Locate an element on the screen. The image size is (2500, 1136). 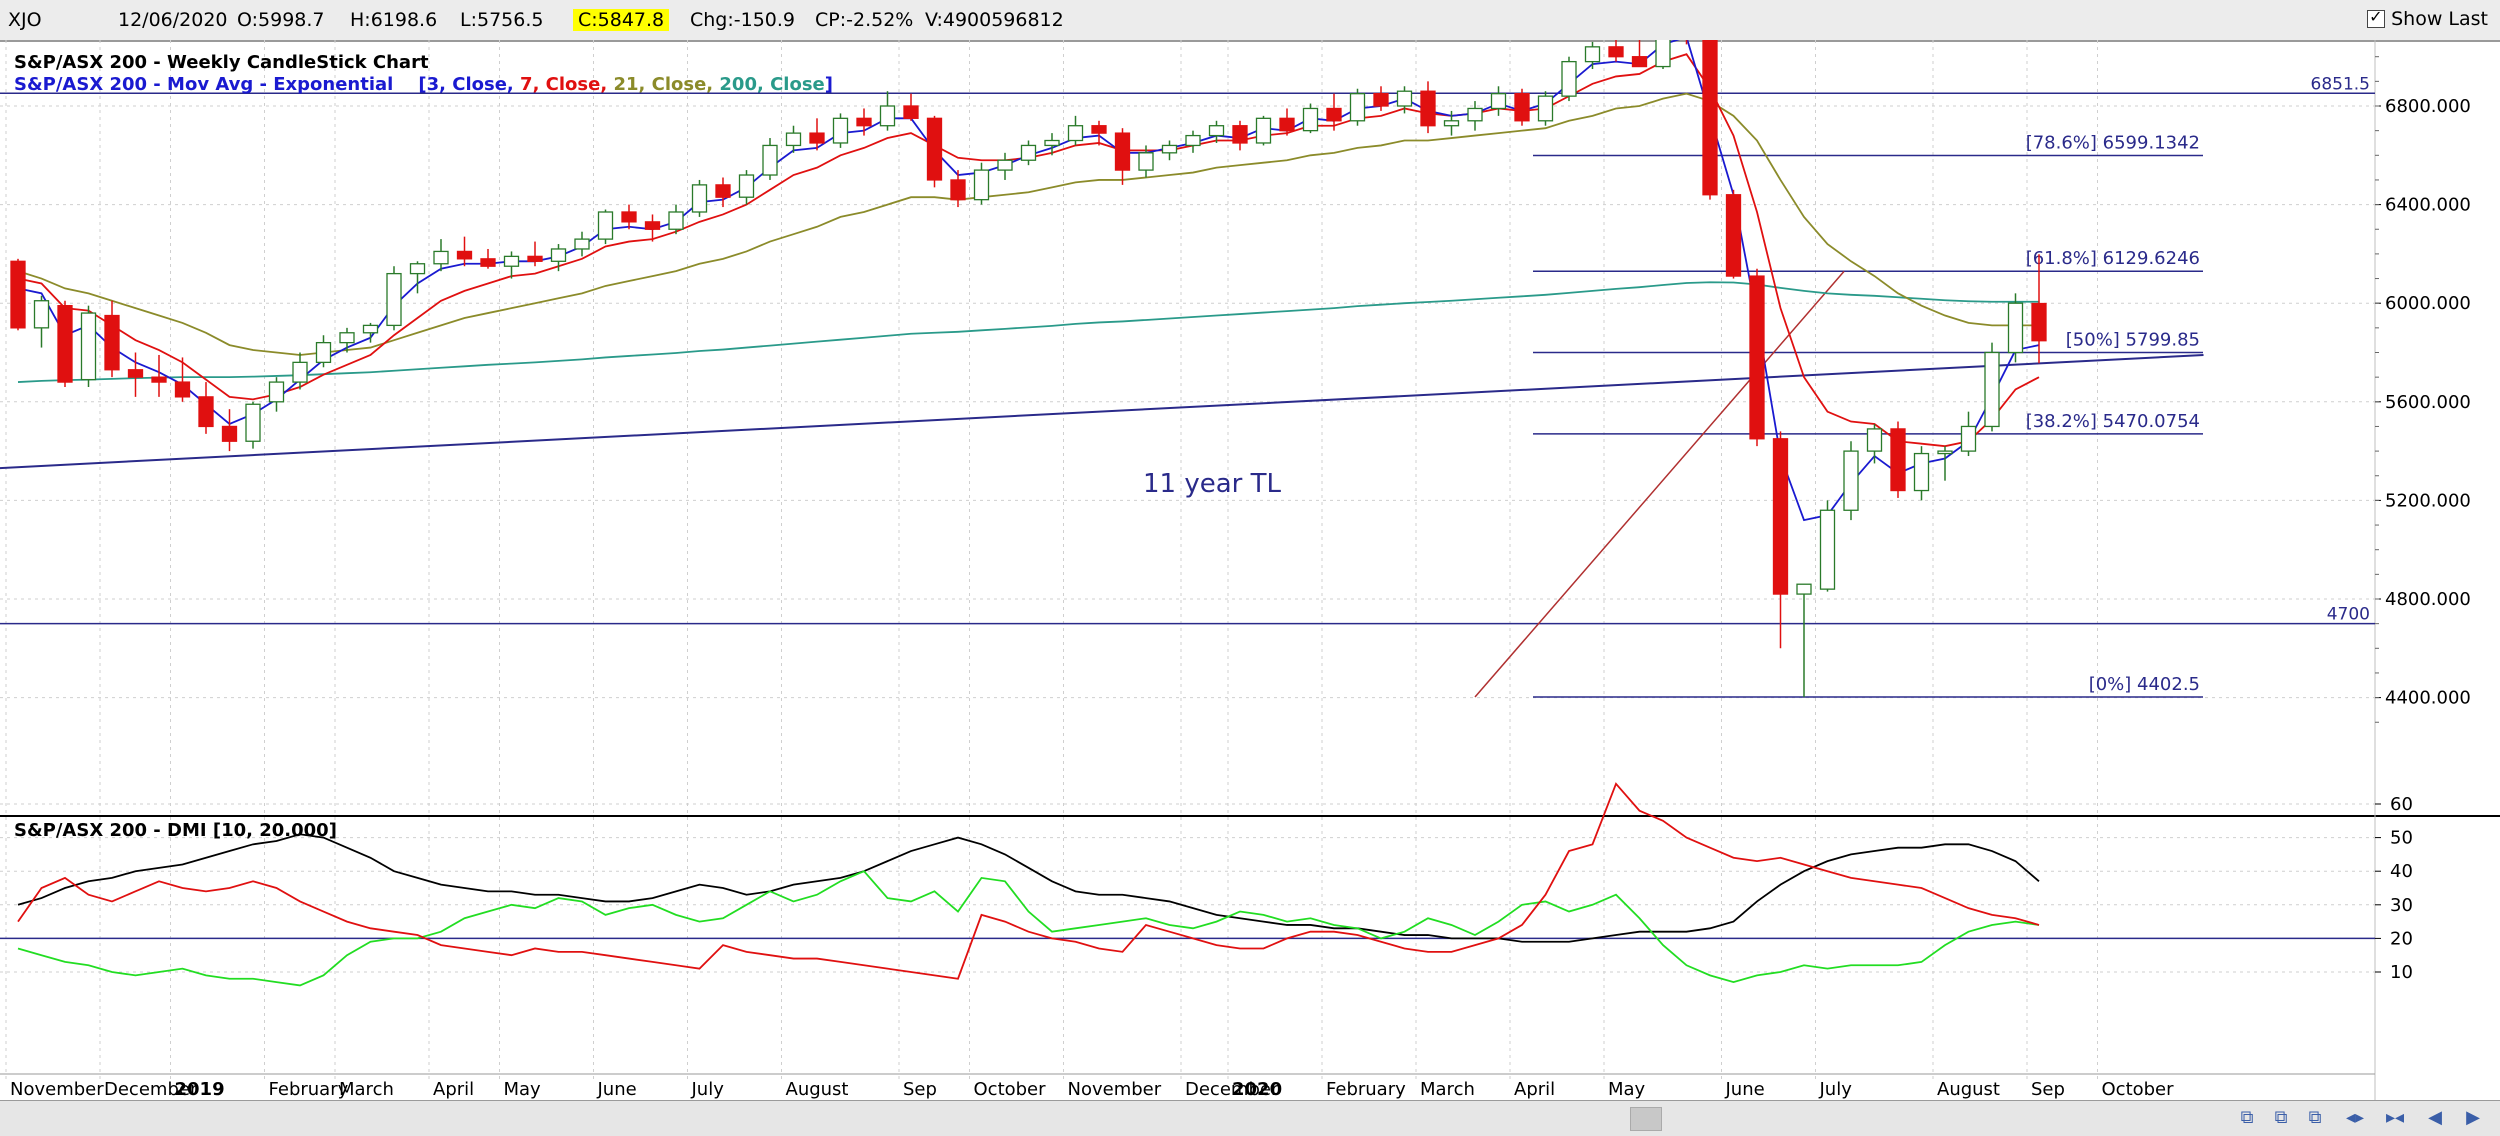
x-tick-label: February is located at coordinates (309, 1089).